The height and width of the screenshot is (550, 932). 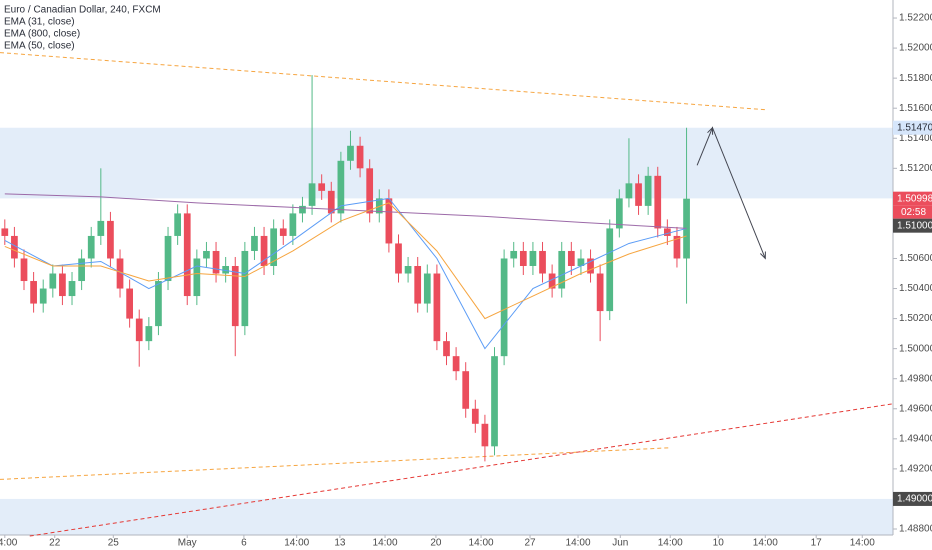 What do you see at coordinates (915, 168) in the screenshot?
I see `y-tick-label: 1.51200` at bounding box center [915, 168].